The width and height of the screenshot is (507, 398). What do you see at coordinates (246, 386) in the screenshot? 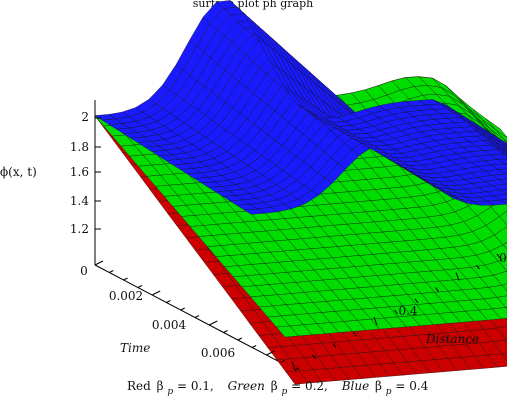
I see `legend-green-label: Green` at bounding box center [246, 386].